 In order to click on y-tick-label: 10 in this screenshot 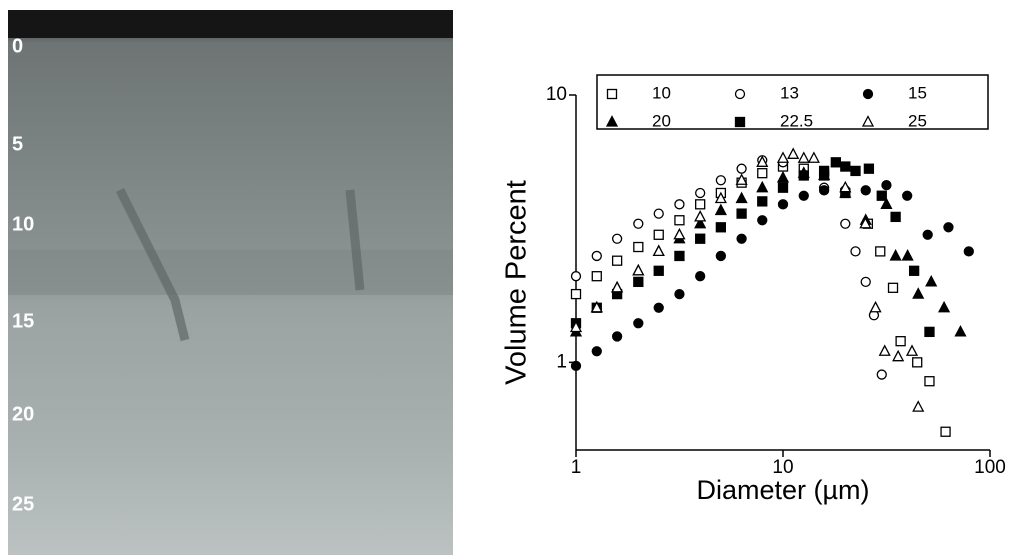, I will do `click(556, 94)`.